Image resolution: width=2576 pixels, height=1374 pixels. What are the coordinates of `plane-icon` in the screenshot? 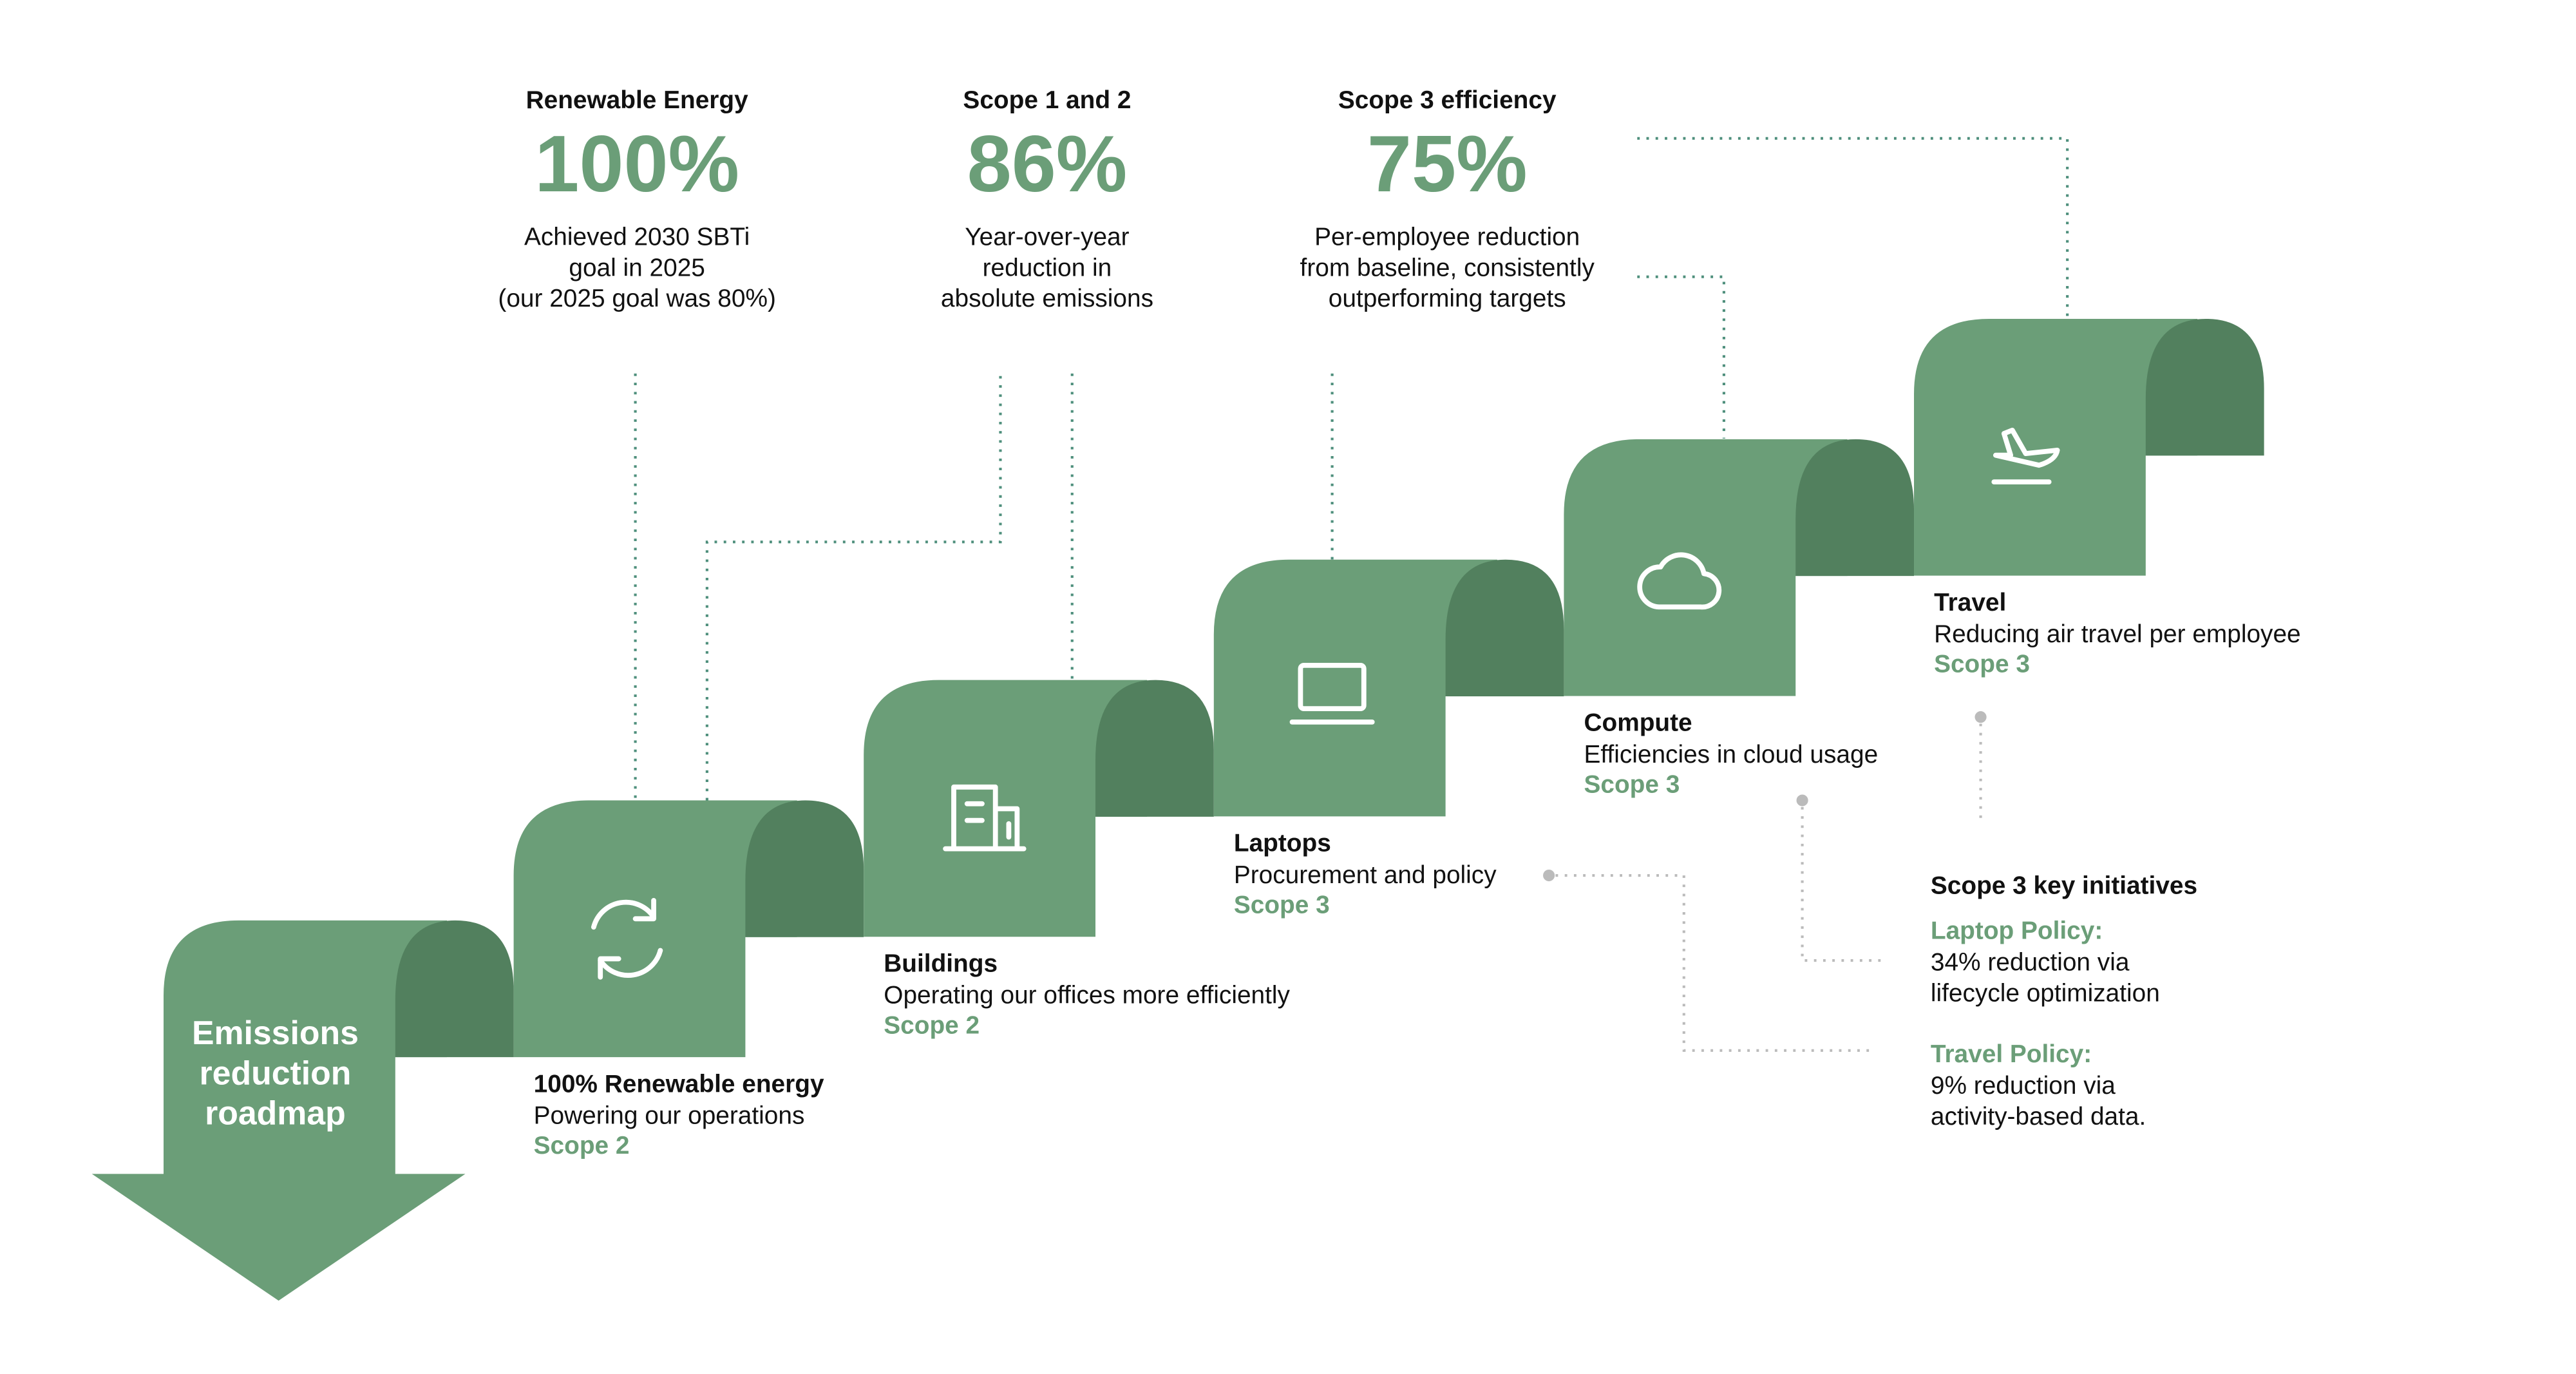 It's located at (2026, 455).